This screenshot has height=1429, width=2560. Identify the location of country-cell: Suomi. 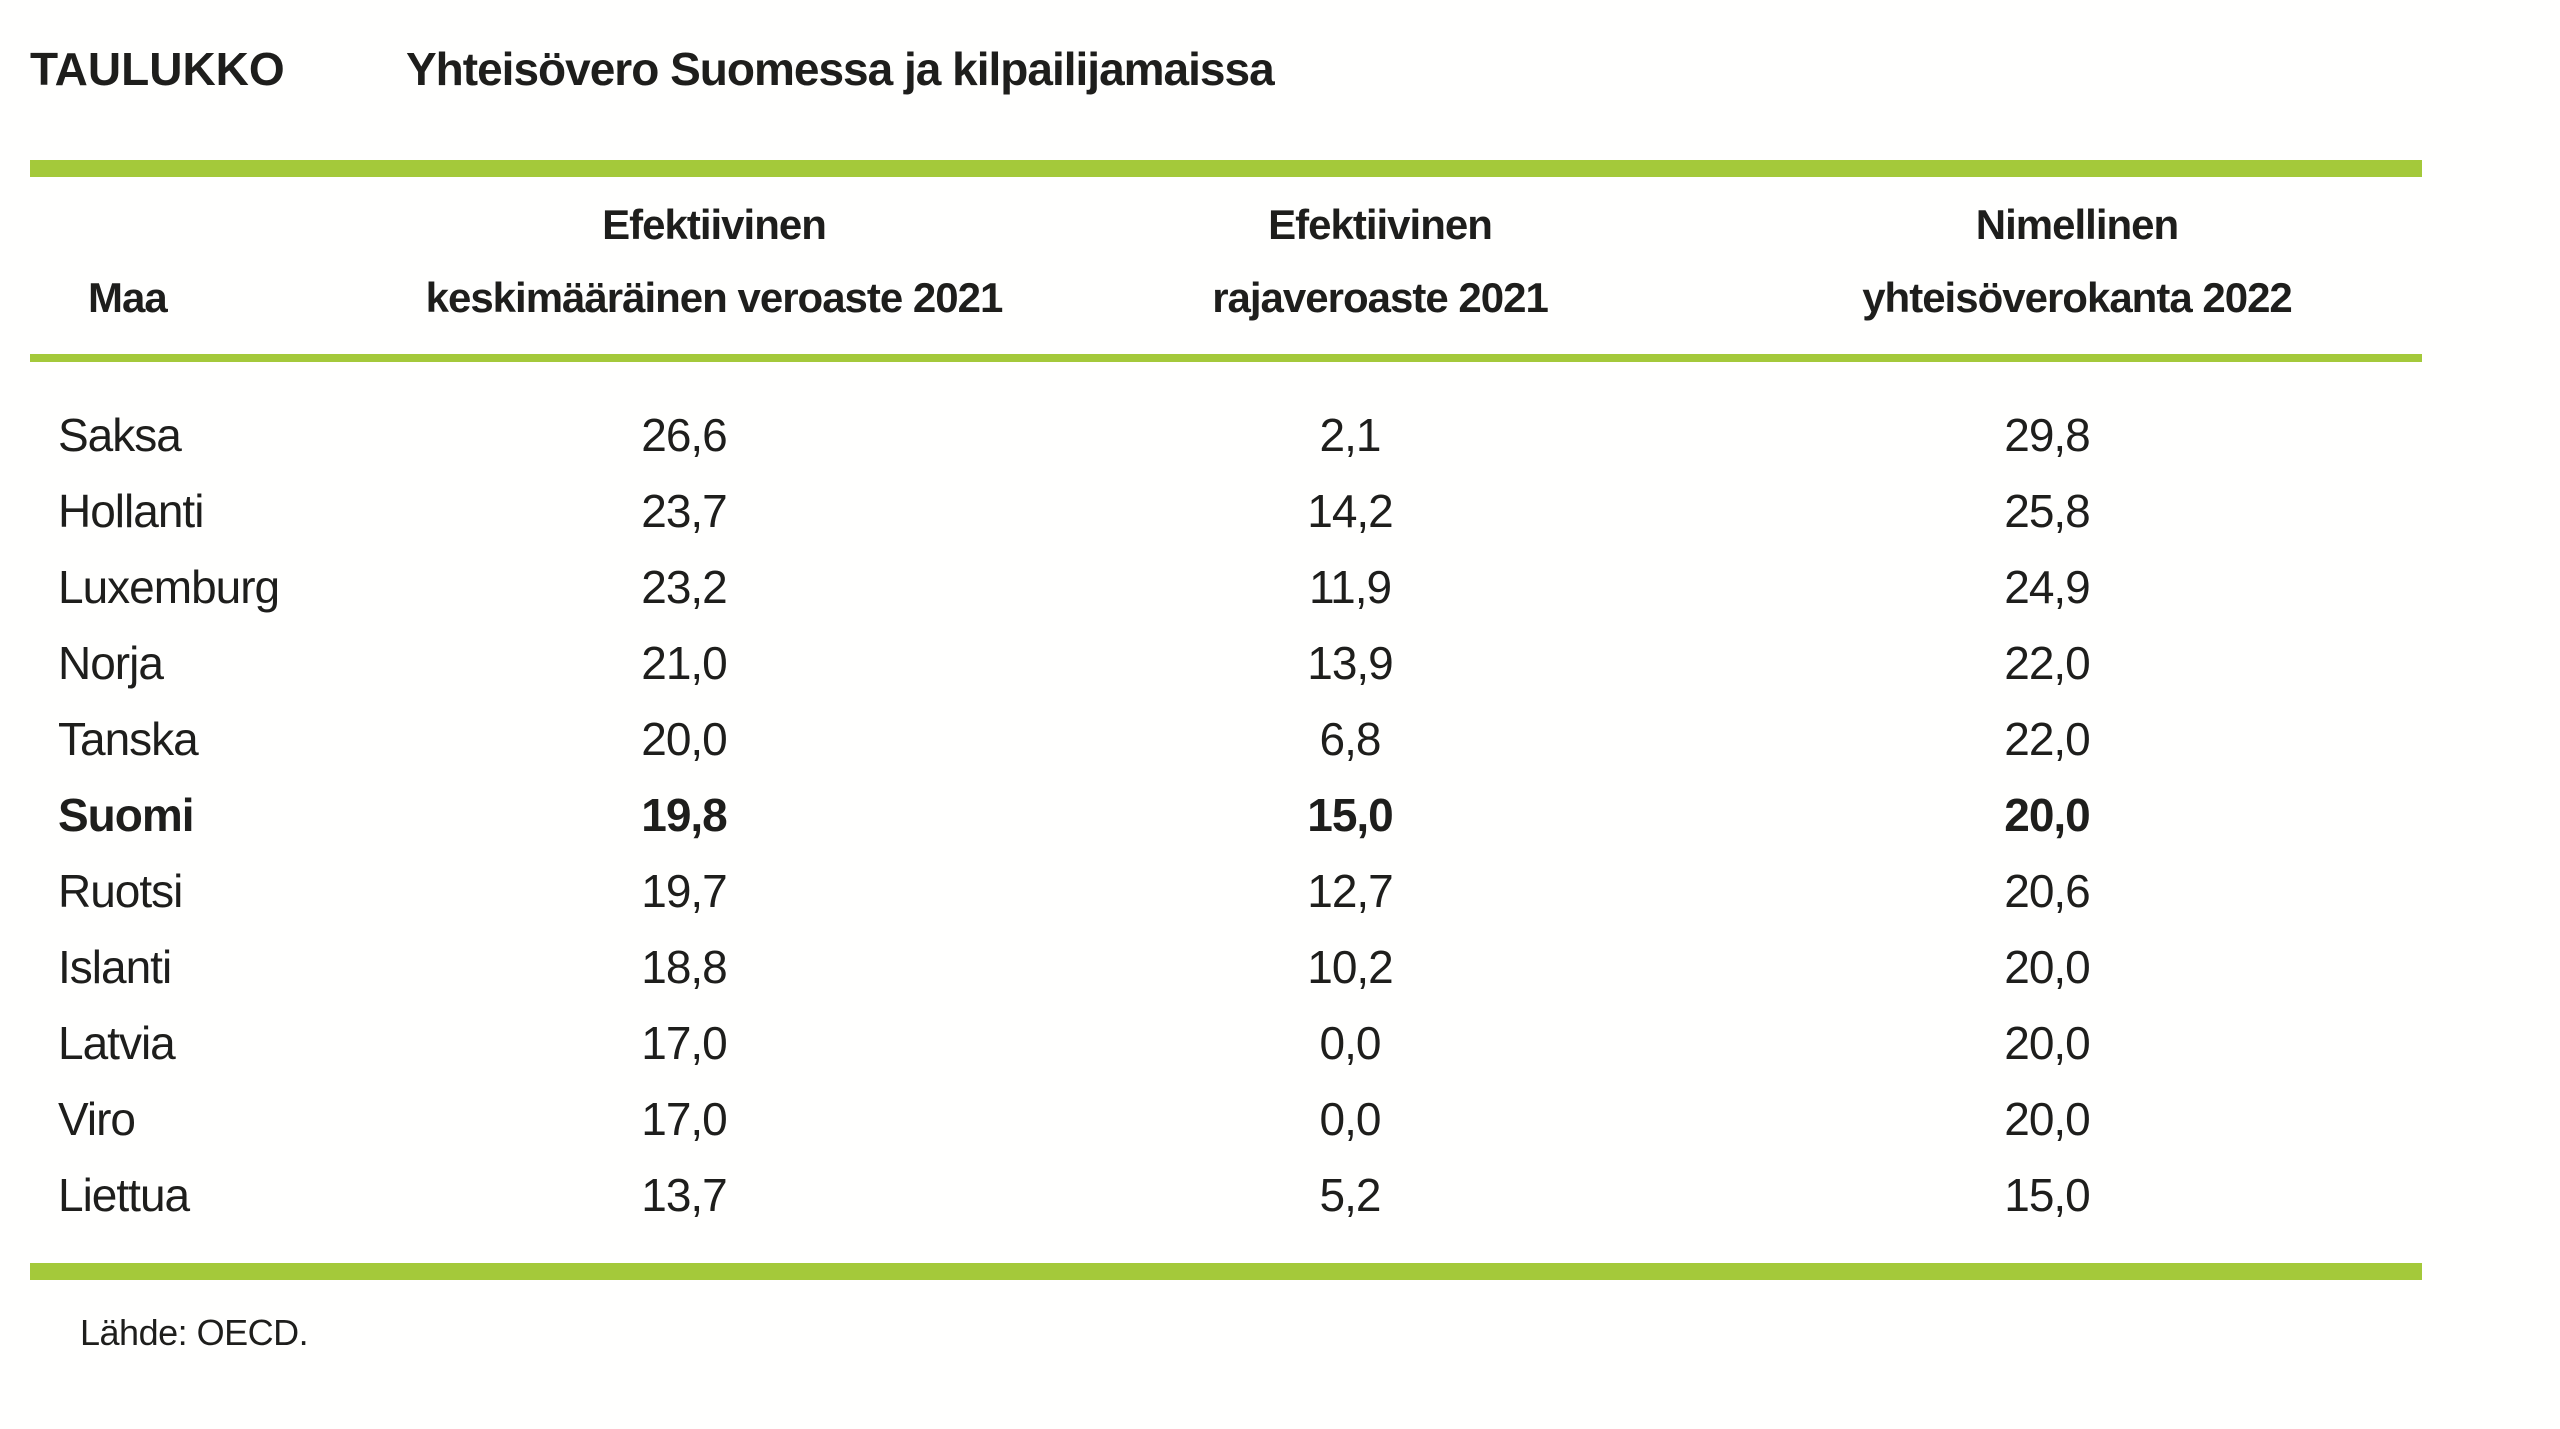
(126, 815).